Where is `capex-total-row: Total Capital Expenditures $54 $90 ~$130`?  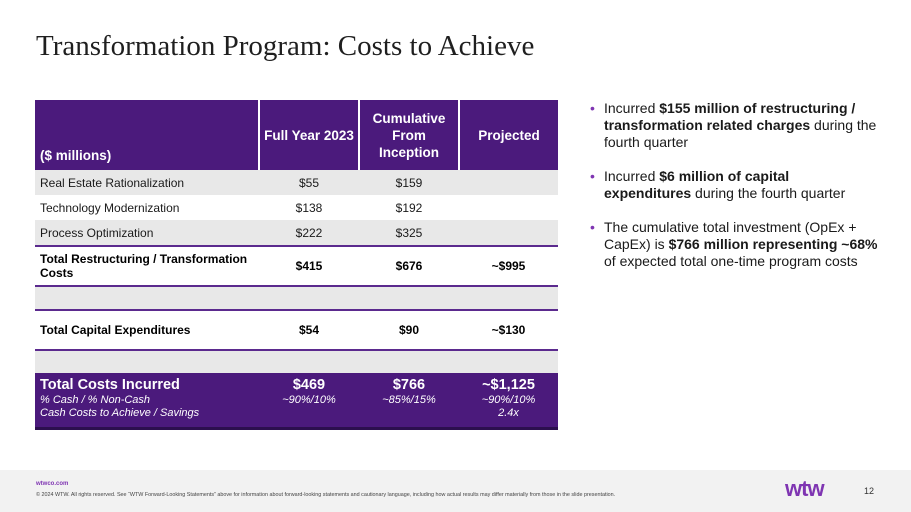 capex-total-row: Total Capital Expenditures $54 $90 ~$130 is located at coordinates (296, 330).